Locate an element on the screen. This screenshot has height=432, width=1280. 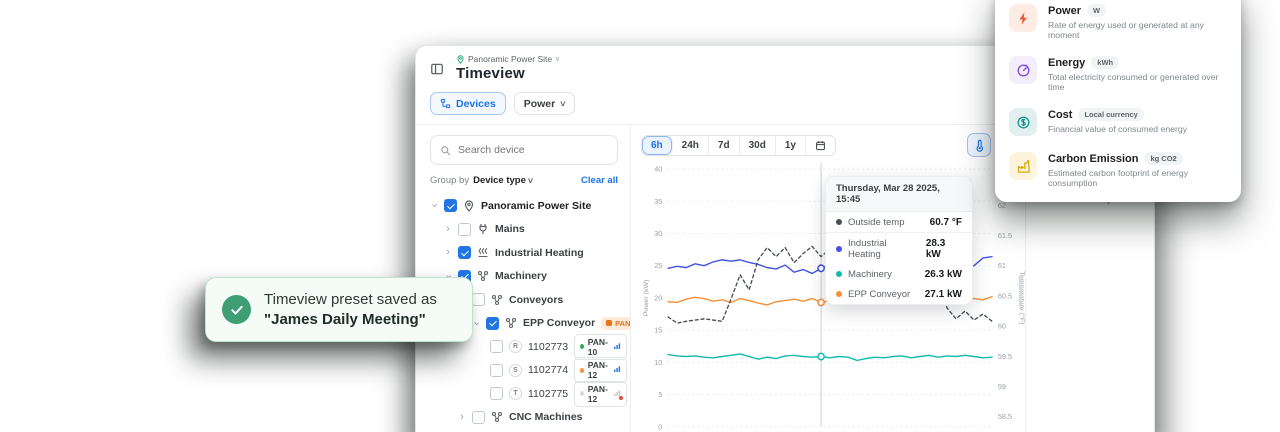
svg-text: 58.5 is located at coordinates (1005, 416).